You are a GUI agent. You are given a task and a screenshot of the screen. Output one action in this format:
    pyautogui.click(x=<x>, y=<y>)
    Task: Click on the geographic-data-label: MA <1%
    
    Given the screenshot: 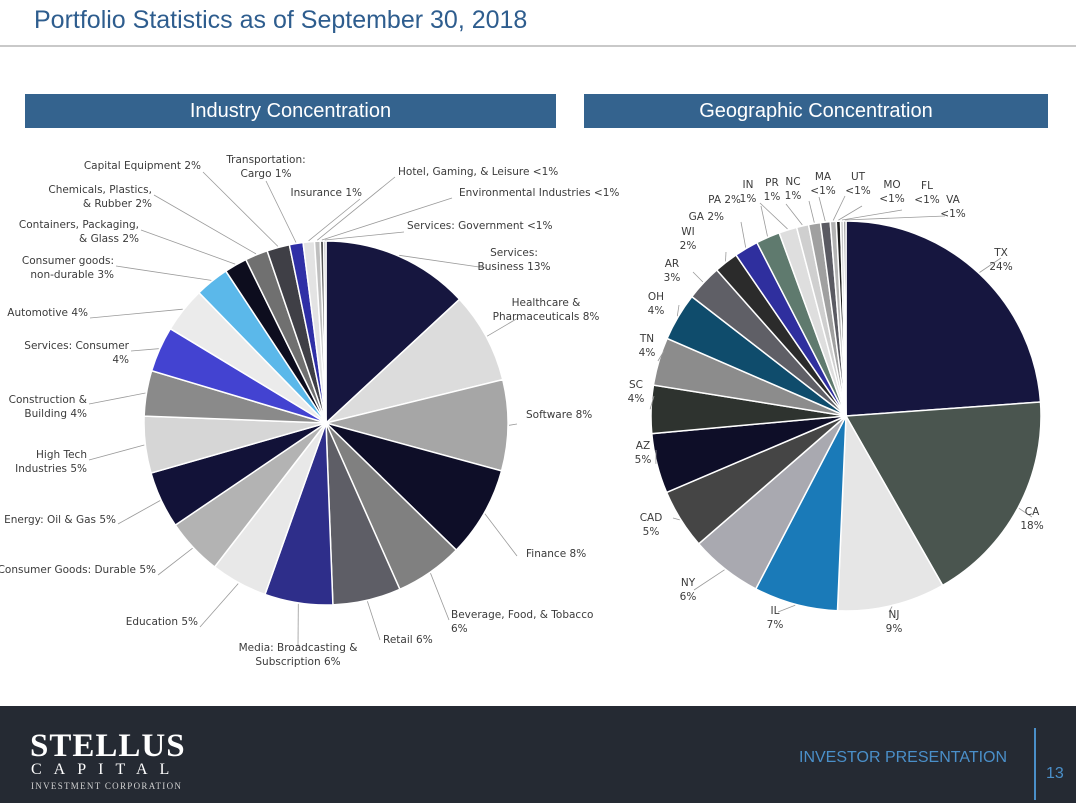 What is the action you would take?
    pyautogui.click(x=822, y=184)
    